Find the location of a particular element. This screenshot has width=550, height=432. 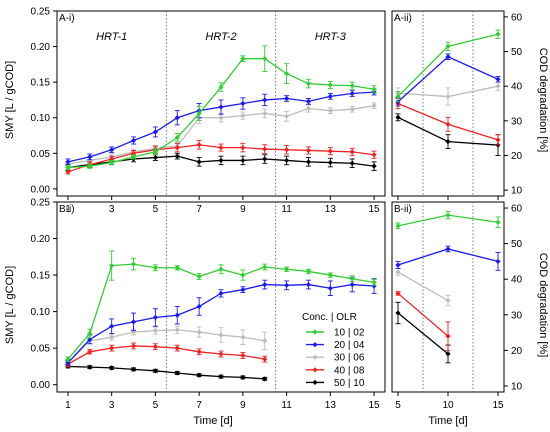

legend-label-3: 30 | 06 is located at coordinates (349, 358).